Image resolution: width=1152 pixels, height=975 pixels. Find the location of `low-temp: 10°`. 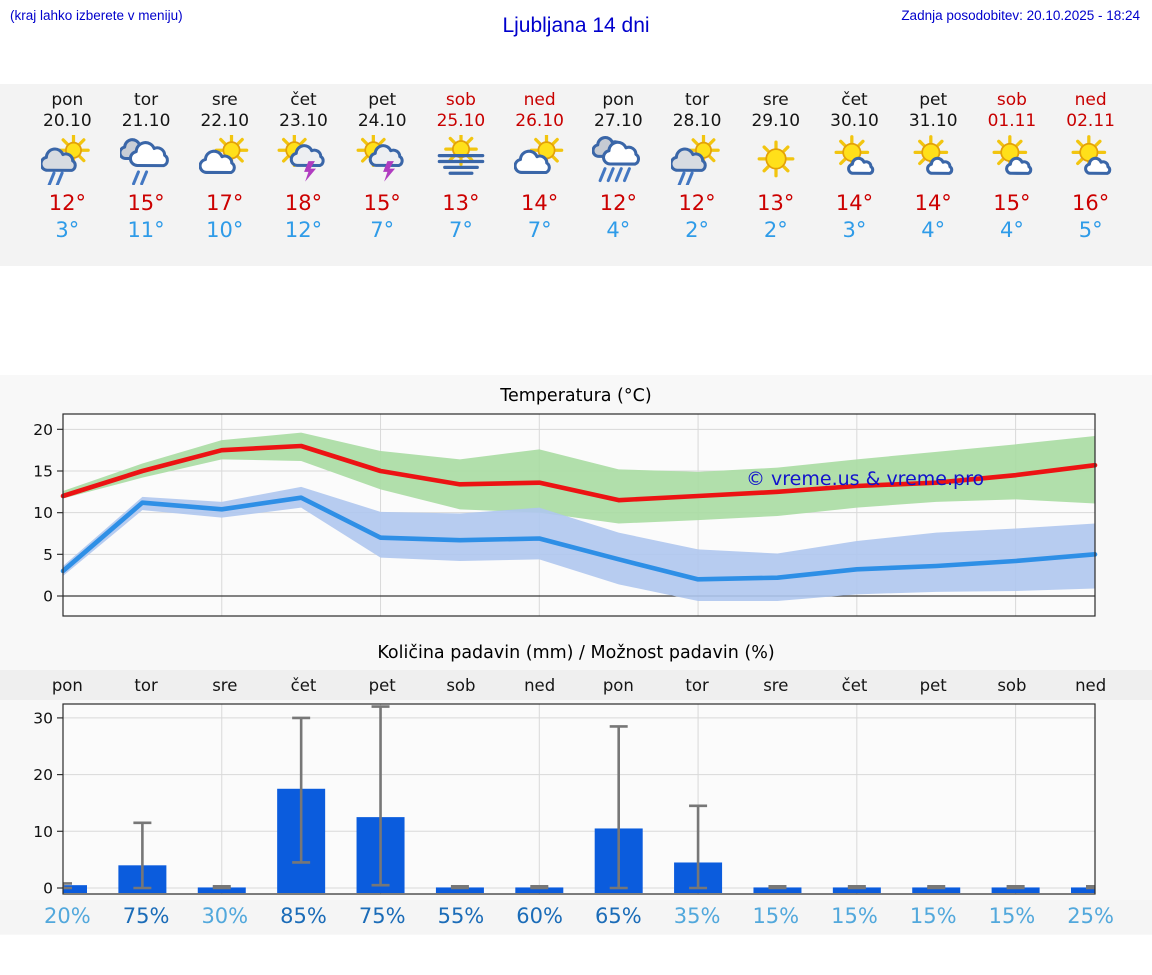

low-temp: 10° is located at coordinates (225, 230).